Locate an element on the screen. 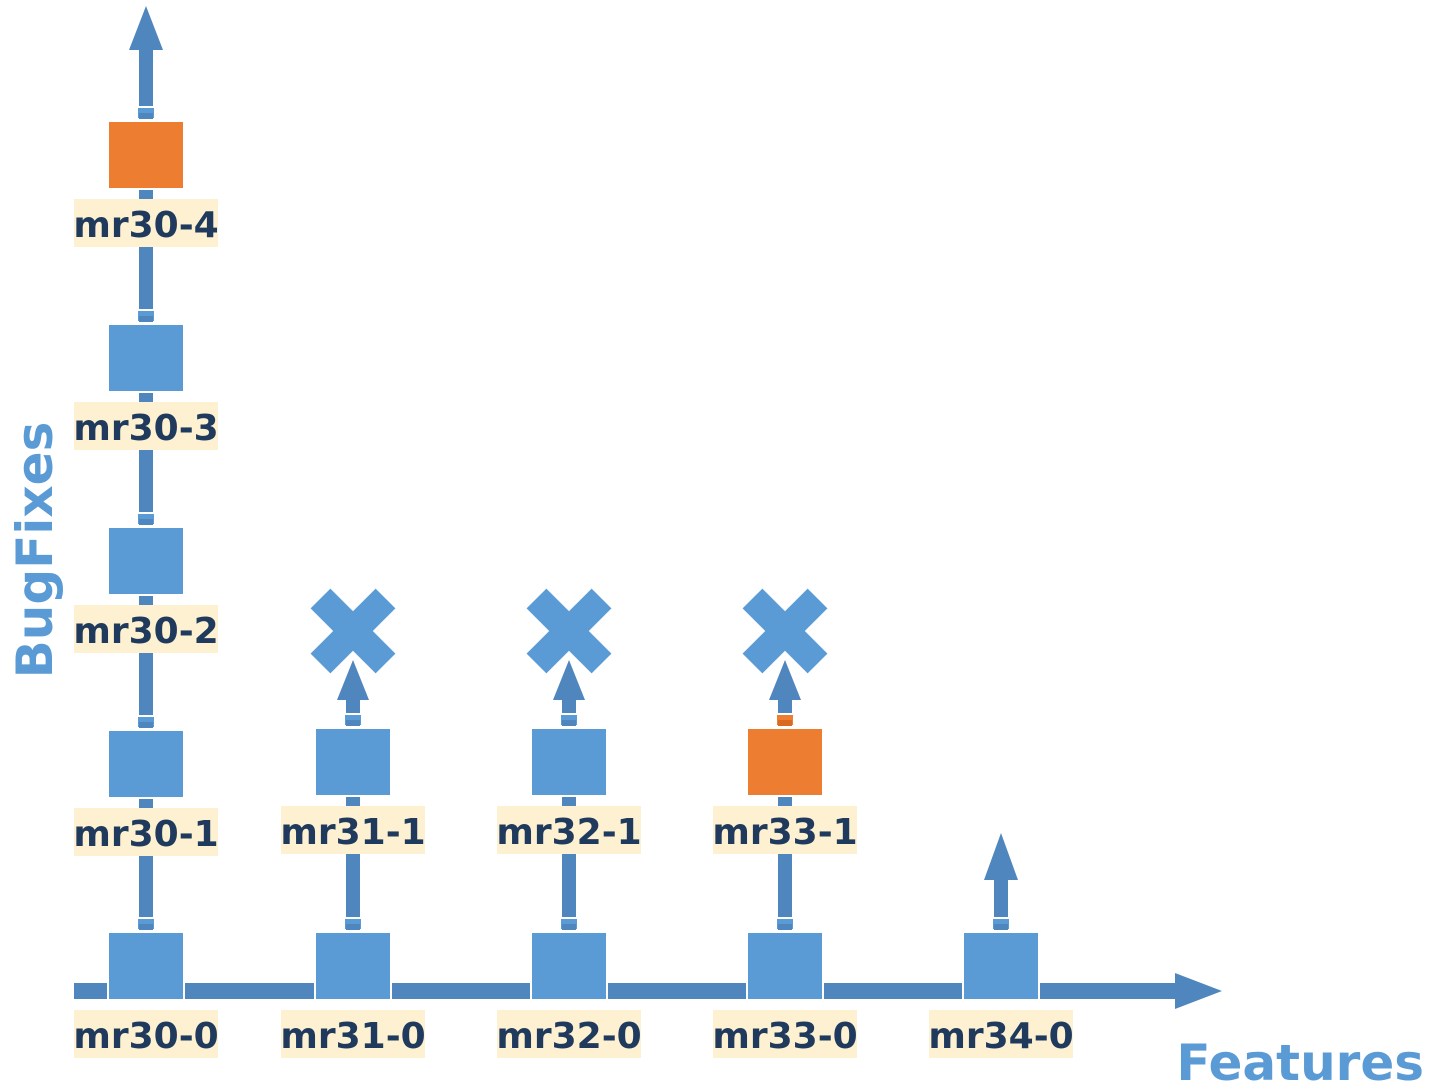 This screenshot has width=1431, height=1087. release-label: mr34-0 is located at coordinates (1000, 1036).